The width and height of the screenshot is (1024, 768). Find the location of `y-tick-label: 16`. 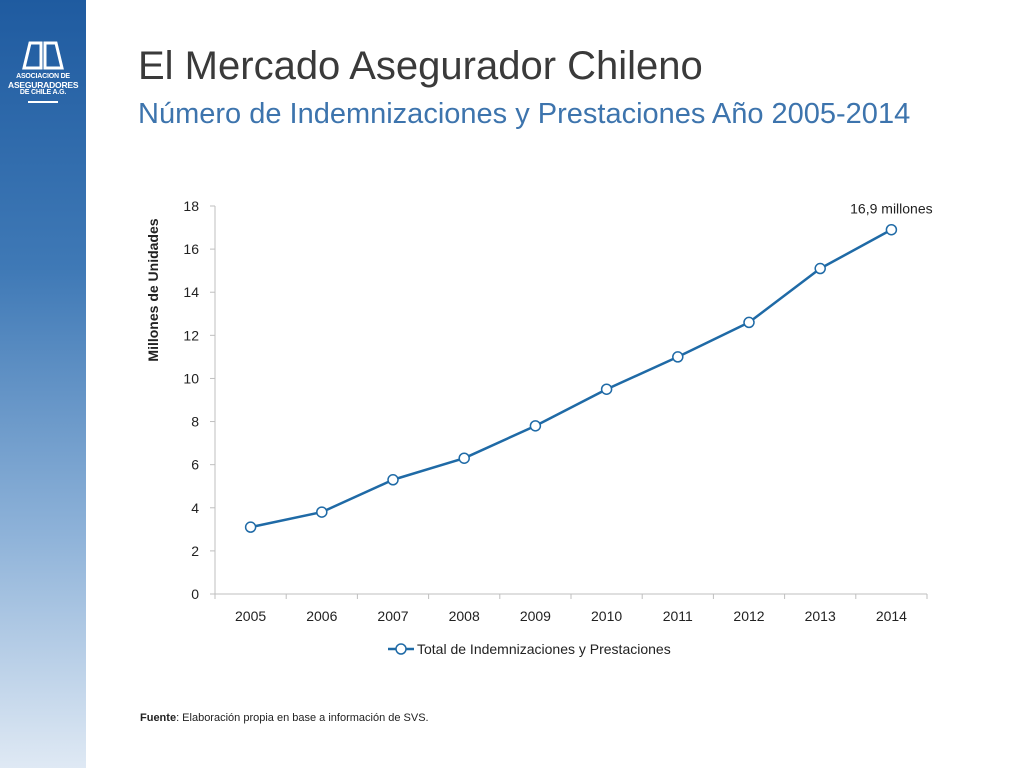

y-tick-label: 16 is located at coordinates (191, 249).